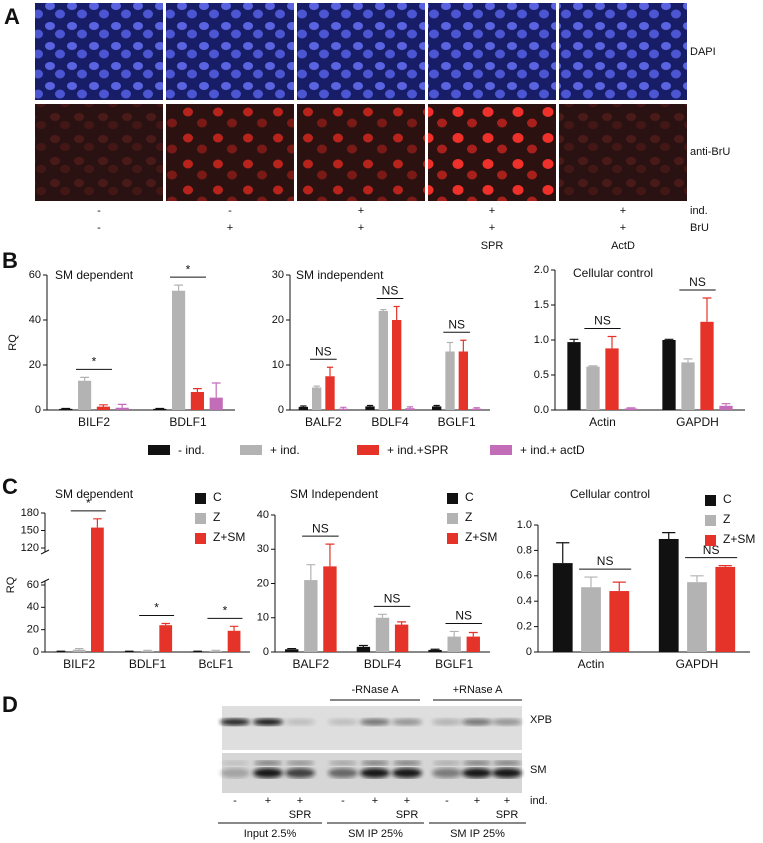 Image resolution: width=763 pixels, height=843 pixels. I want to click on channel-label: DAPI, so click(703, 52).